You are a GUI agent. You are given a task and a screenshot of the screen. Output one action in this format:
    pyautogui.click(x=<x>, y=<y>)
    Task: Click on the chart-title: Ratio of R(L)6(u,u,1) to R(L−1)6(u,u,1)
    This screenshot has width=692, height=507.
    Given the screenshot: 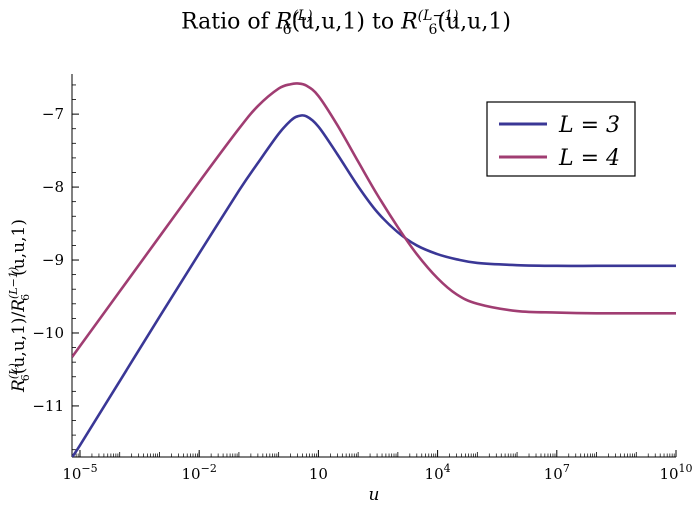 What is the action you would take?
    pyautogui.click(x=346, y=23)
    